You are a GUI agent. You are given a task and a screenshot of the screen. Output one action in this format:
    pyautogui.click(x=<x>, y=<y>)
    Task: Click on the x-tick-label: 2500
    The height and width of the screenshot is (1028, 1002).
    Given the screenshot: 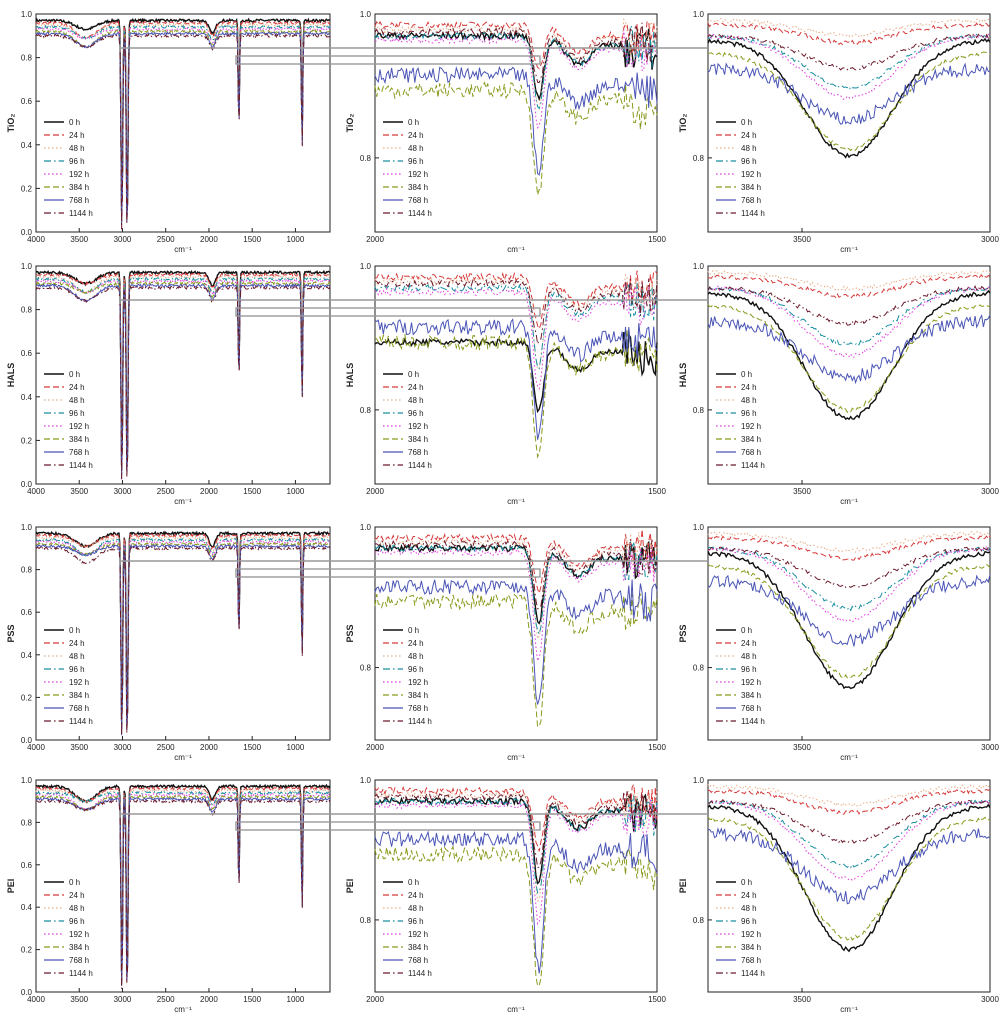 What is the action you would take?
    pyautogui.click(x=166, y=747)
    